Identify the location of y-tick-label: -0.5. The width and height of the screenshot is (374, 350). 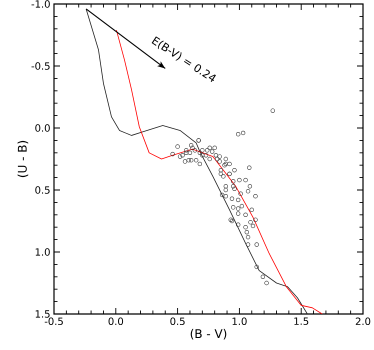
(41, 66).